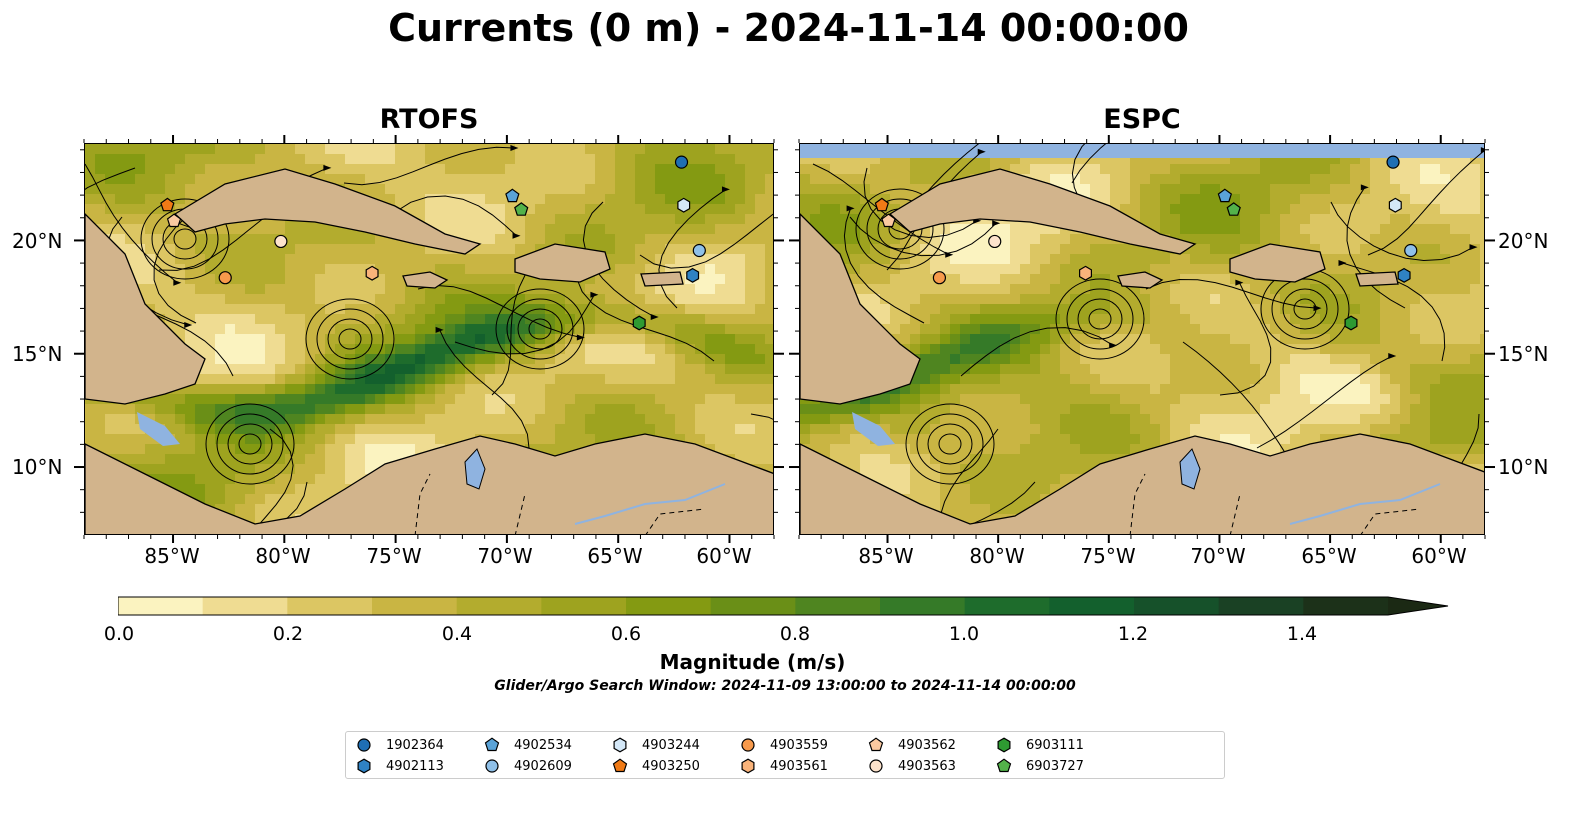  What do you see at coordinates (656, 745) in the screenshot?
I see `legend-item: 4903244` at bounding box center [656, 745].